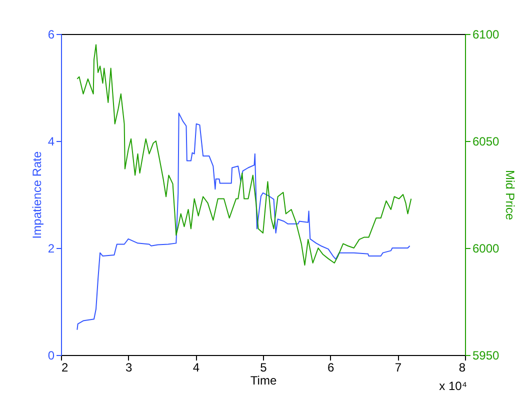  What do you see at coordinates (263, 381) in the screenshot?
I see `x-axis-title: Time` at bounding box center [263, 381].